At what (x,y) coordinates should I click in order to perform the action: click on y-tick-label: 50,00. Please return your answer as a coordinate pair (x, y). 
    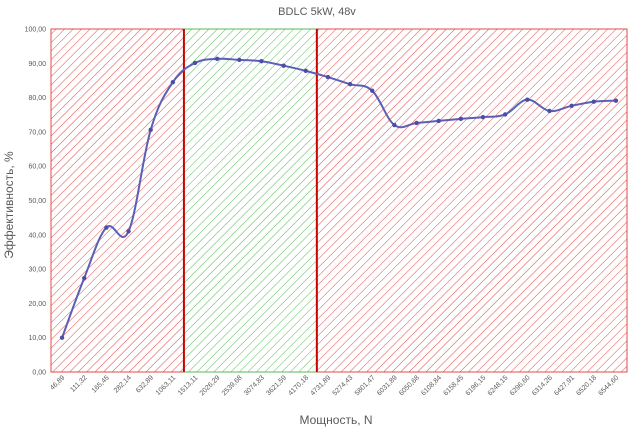
    Looking at the image, I should click on (37, 201).